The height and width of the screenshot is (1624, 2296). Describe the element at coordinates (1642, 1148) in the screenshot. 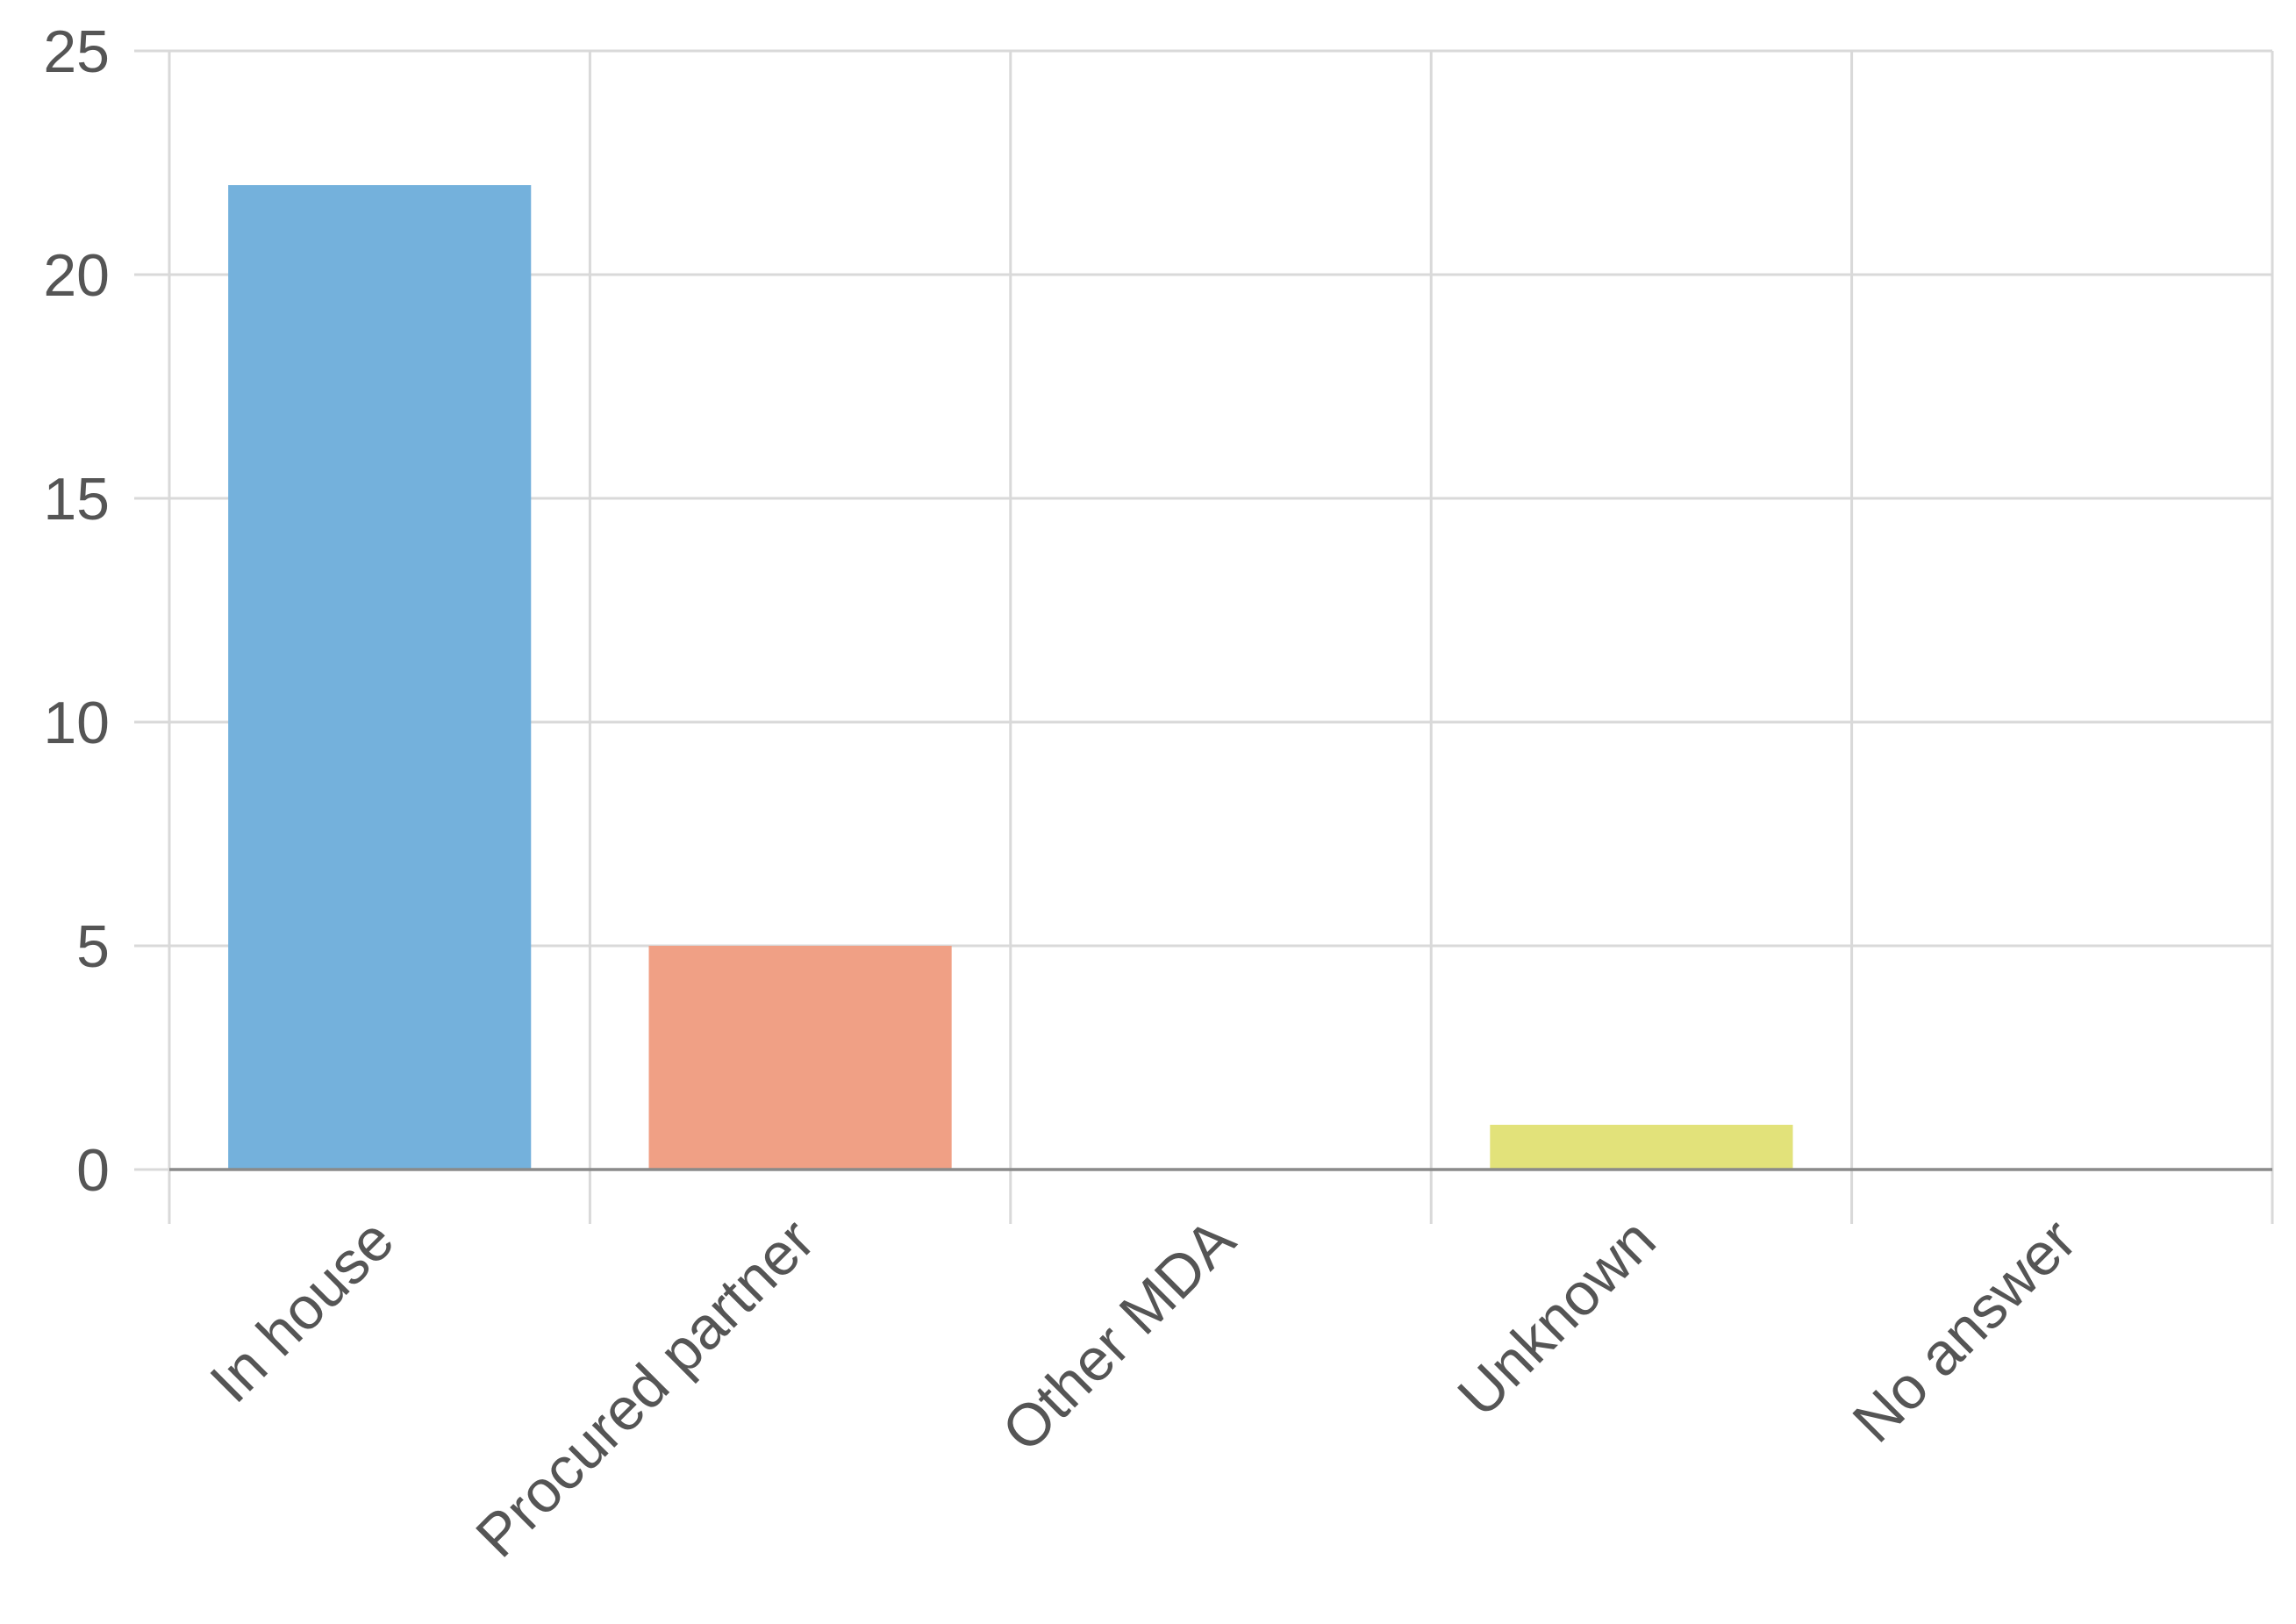

I see `bar-unknown` at that location.